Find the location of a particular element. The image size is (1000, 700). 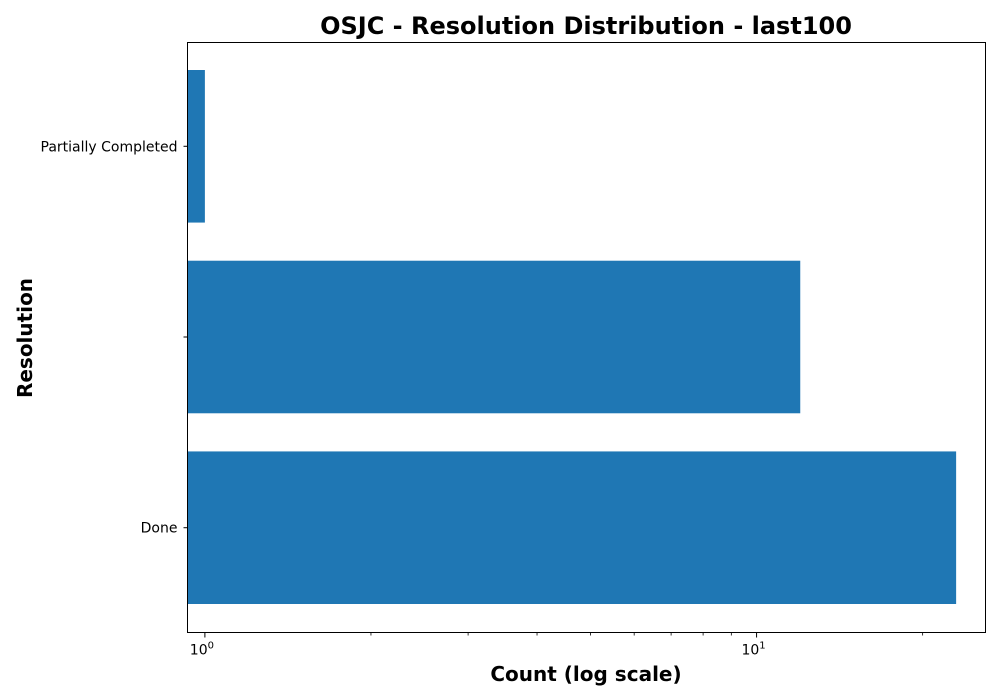

x-tick-label: 101 is located at coordinates (753, 650).